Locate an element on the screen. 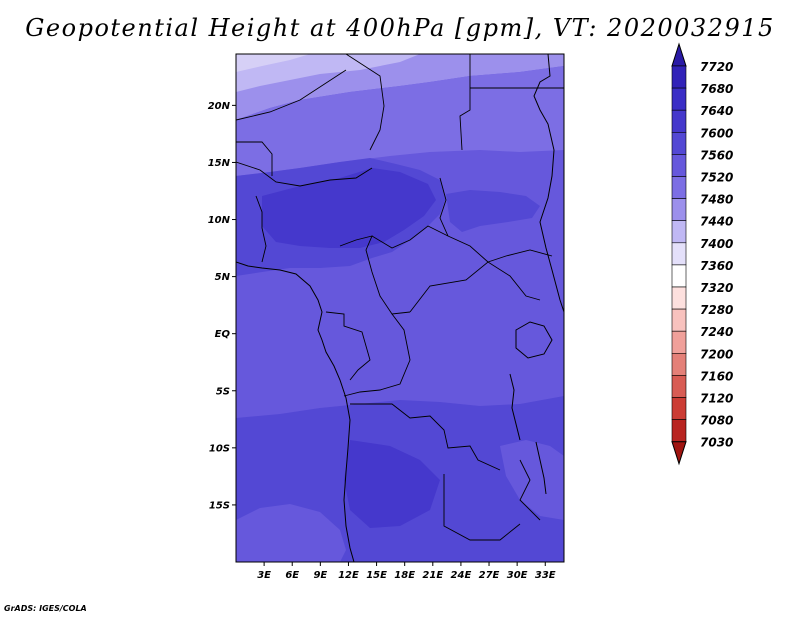 This screenshot has height=618, width=800. x-tick-label: 24E is located at coordinates (461, 575).